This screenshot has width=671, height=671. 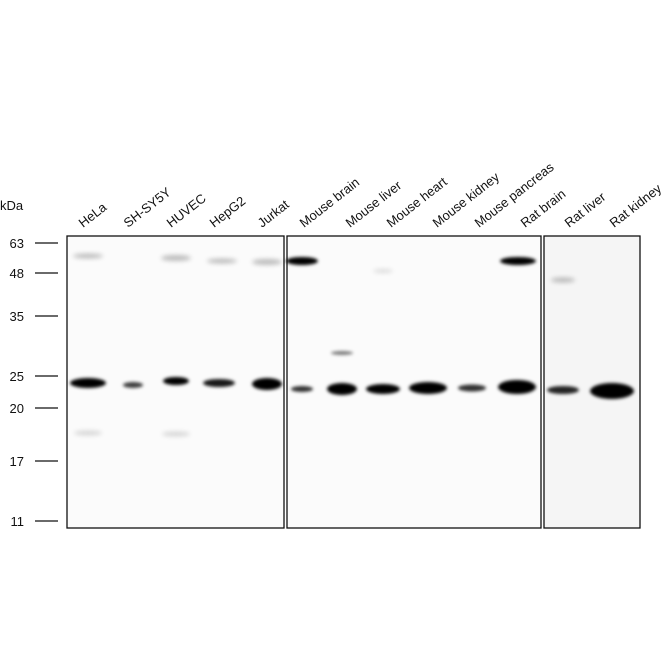 What do you see at coordinates (592, 382) in the screenshot?
I see `blot-panel` at bounding box center [592, 382].